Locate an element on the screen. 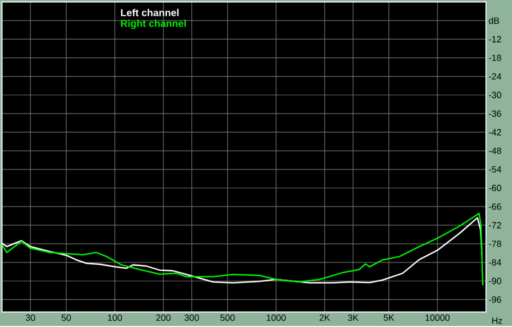 Image resolution: width=512 pixels, height=327 pixels. y-tick-label: -60 is located at coordinates (495, 188).